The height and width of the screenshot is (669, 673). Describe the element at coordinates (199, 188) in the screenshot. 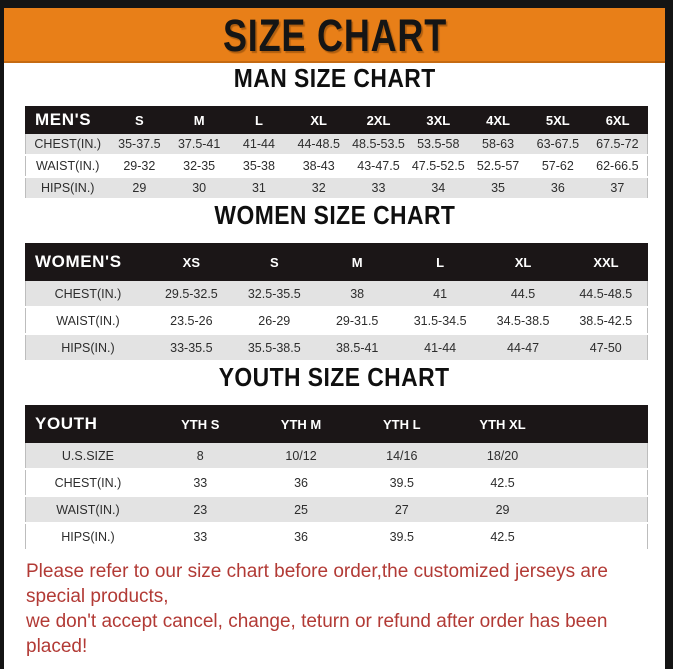

I see `size-value: 30` at that location.